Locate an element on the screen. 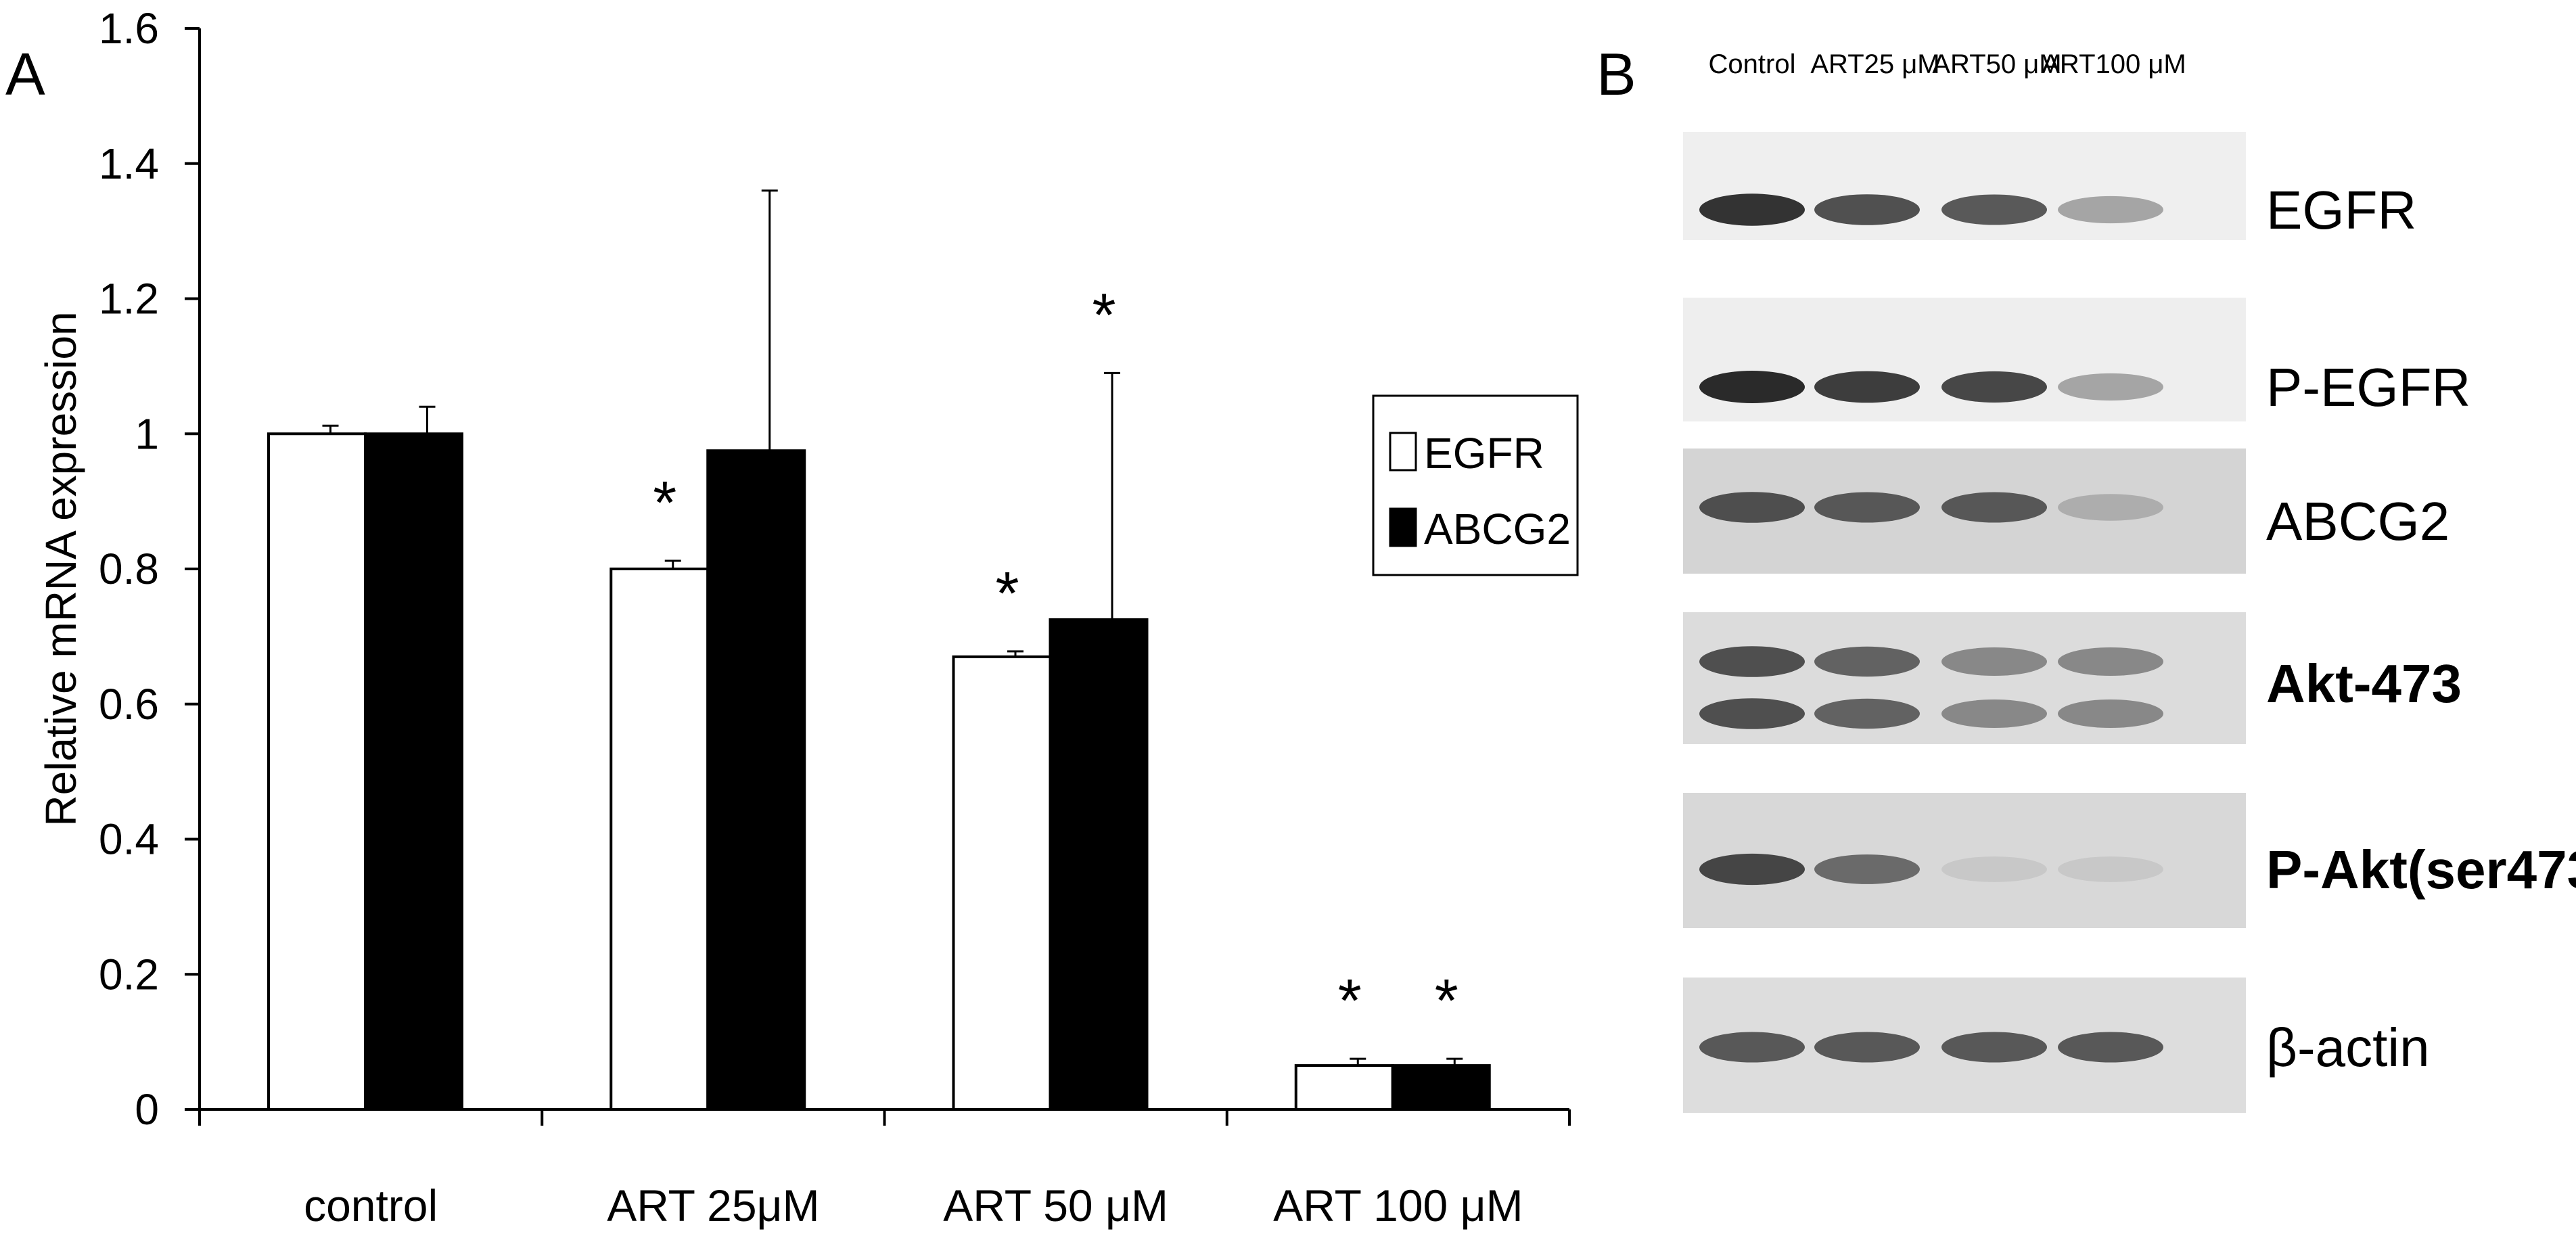  legend-swatch-egfr is located at coordinates (1403, 452).